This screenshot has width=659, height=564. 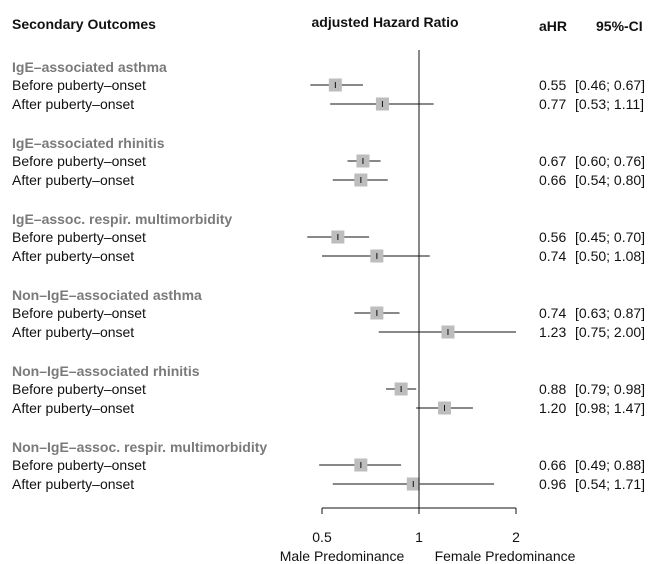 I want to click on header-adjusted-hazard-ratio: adjusted Hazard Ratio, so click(x=384, y=22).